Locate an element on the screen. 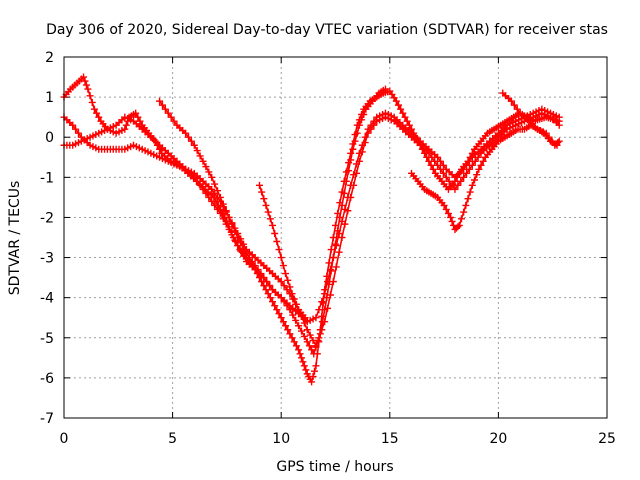  y-tick-label: -1 is located at coordinates (47, 178).